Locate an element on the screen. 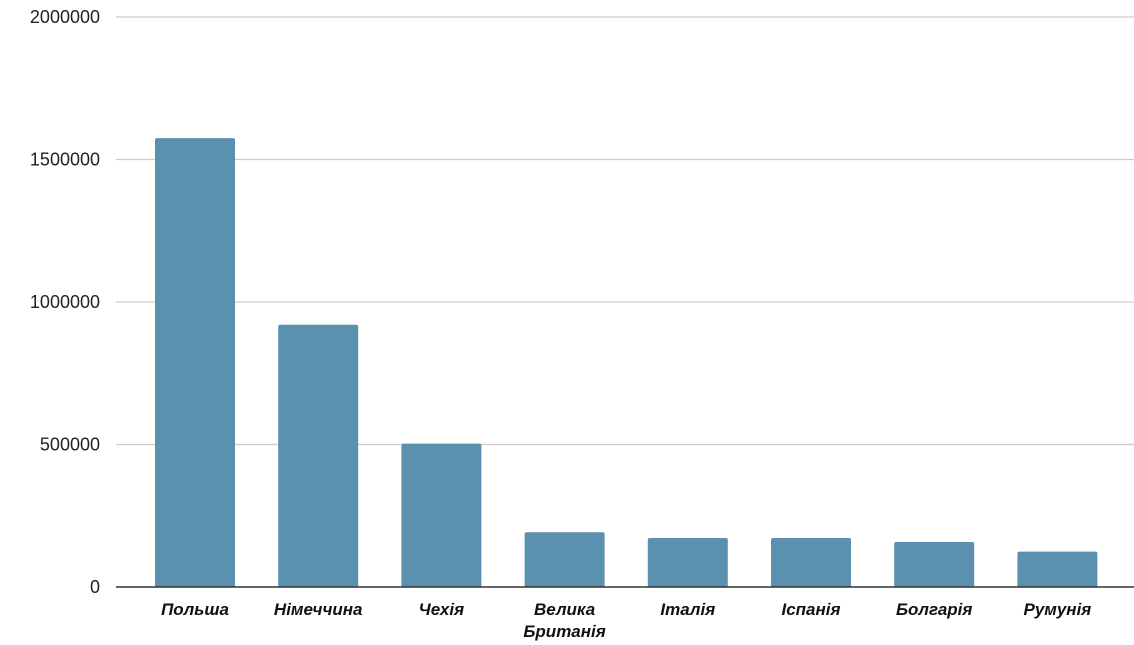 This screenshot has height=645, width=1134. x-tick-label-line: Італія is located at coordinates (687, 609).